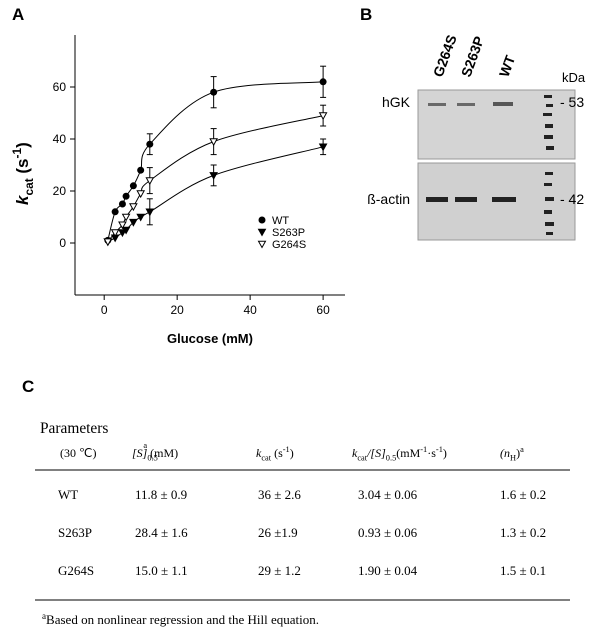 This screenshot has height=637, width=601. What do you see at coordinates (288, 233) in the screenshot?
I see `legend-label: S263P` at bounding box center [288, 233].